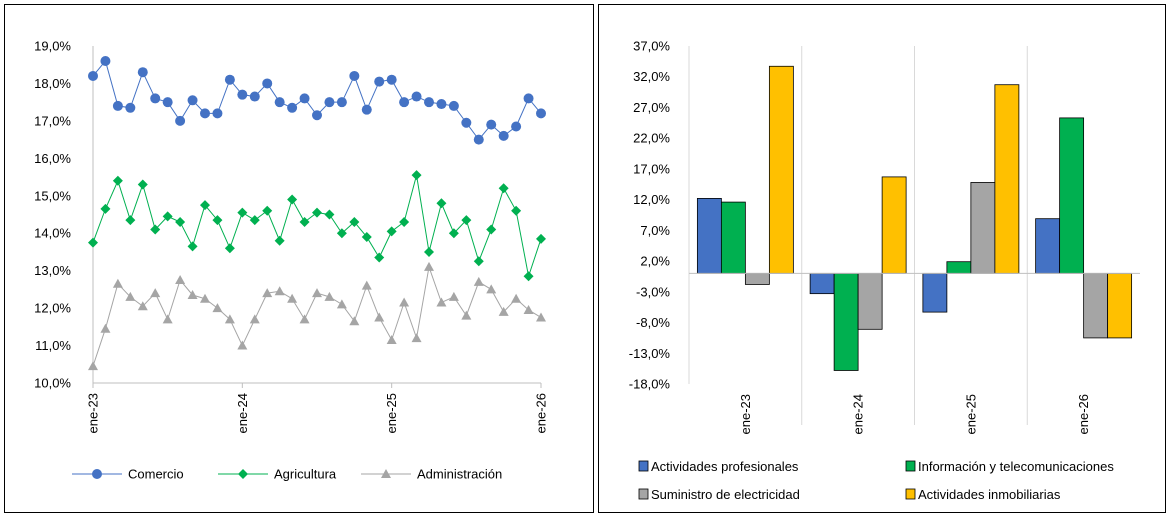  Describe the element at coordinates (651, 168) in the screenshot. I see `y-tick-label: 17,0%` at that location.